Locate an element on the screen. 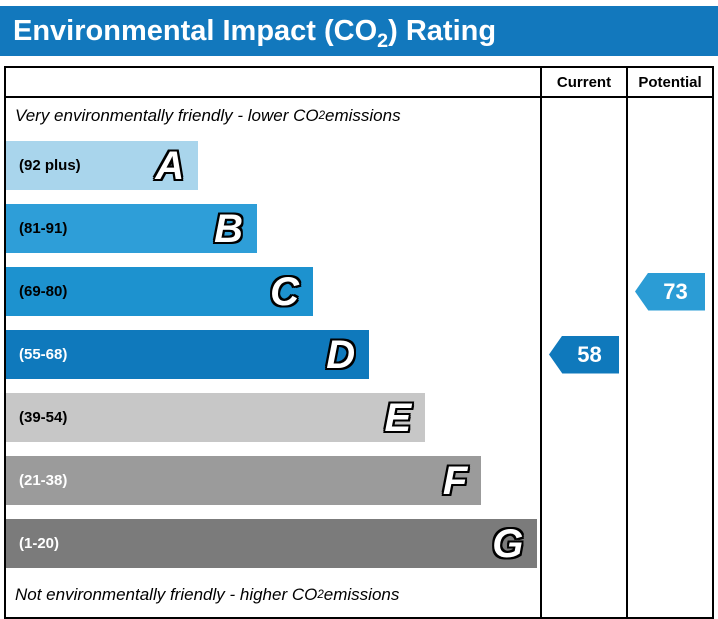 The width and height of the screenshot is (718, 619). band-row-b: (81-91) B is located at coordinates (273, 228).